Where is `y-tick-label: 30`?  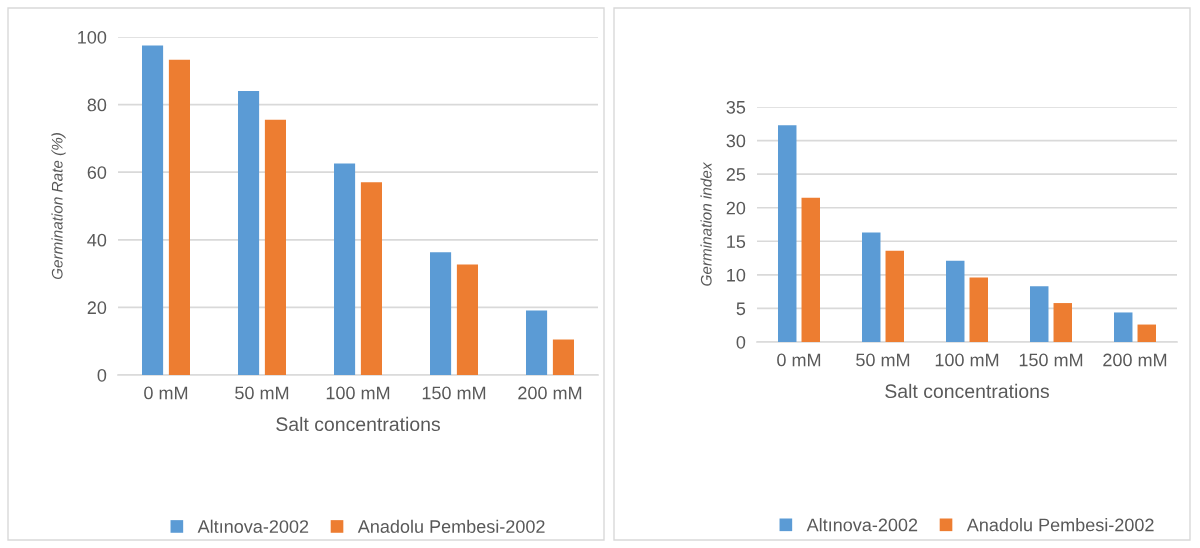 y-tick-label: 30 is located at coordinates (736, 141).